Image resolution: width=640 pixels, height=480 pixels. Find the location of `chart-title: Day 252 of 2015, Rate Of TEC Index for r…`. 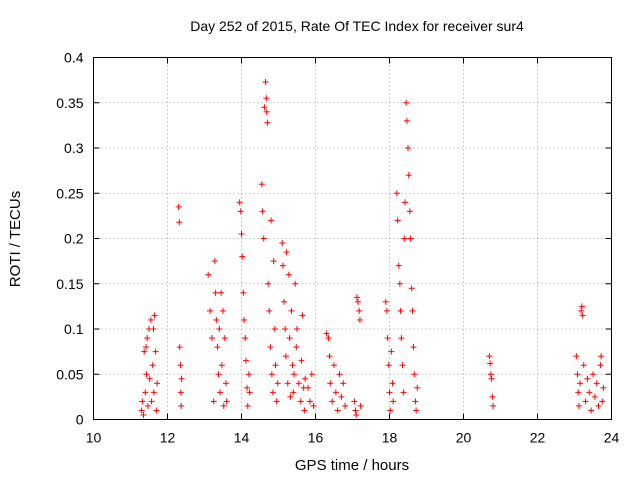

chart-title: Day 252 of 2015, Rate Of TEC Index for r… is located at coordinates (357, 26).